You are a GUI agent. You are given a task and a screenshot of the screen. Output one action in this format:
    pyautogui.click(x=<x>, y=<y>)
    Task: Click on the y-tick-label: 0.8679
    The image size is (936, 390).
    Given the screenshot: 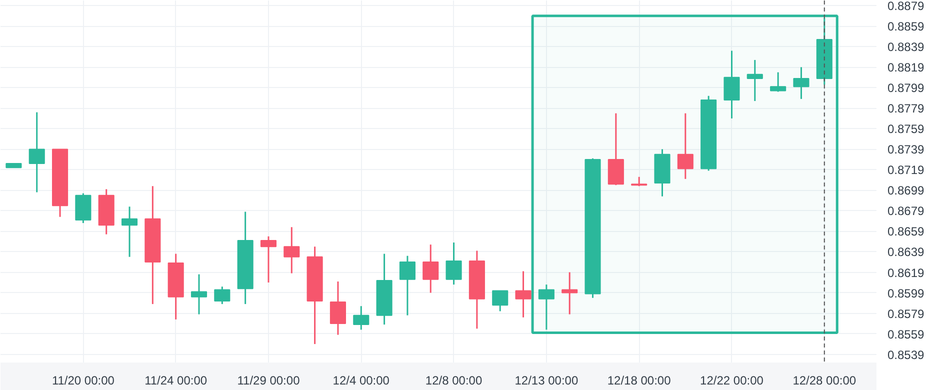 What is the action you would take?
    pyautogui.click(x=906, y=211)
    